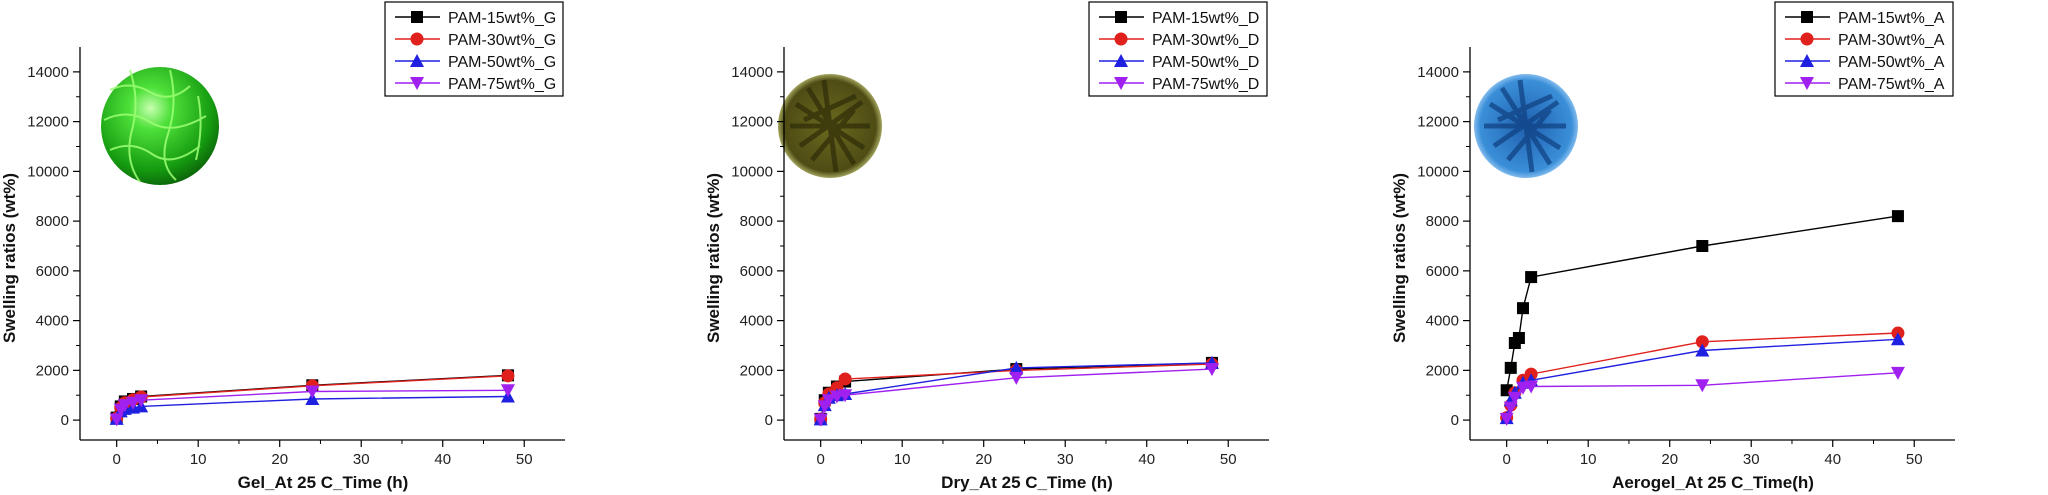 The image size is (2048, 495). Describe the element at coordinates (502, 62) in the screenshot. I see `legend-label: PAM-50wt%_G` at that location.